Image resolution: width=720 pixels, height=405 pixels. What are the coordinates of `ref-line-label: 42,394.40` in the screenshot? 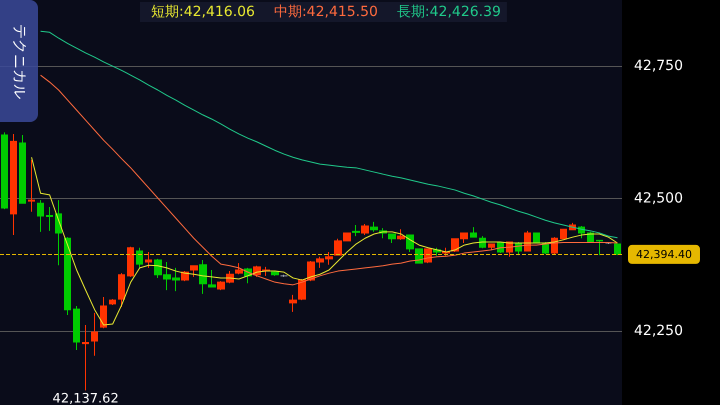 It's located at (664, 254).